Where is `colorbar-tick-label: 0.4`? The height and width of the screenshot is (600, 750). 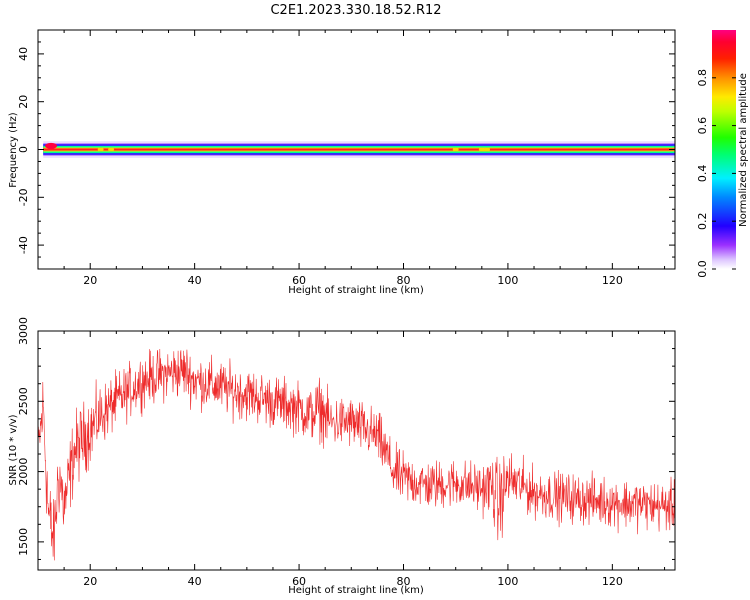
colorbar-tick-label: 0.4 is located at coordinates (702, 174).